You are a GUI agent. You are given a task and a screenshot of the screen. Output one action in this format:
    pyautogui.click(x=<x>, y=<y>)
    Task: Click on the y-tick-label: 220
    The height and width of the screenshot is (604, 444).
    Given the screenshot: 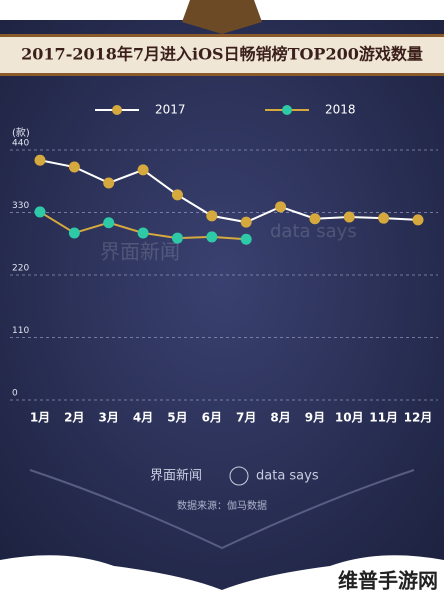 What is the action you would take?
    pyautogui.click(x=20, y=269)
    